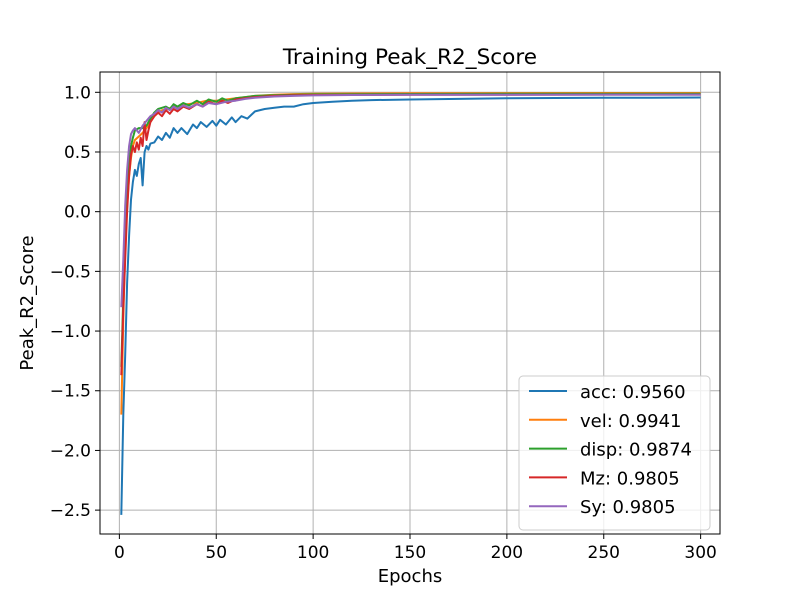 This screenshot has height=600, width=800. Describe the element at coordinates (410, 553) in the screenshot. I see `x-tick-label: 150` at that location.